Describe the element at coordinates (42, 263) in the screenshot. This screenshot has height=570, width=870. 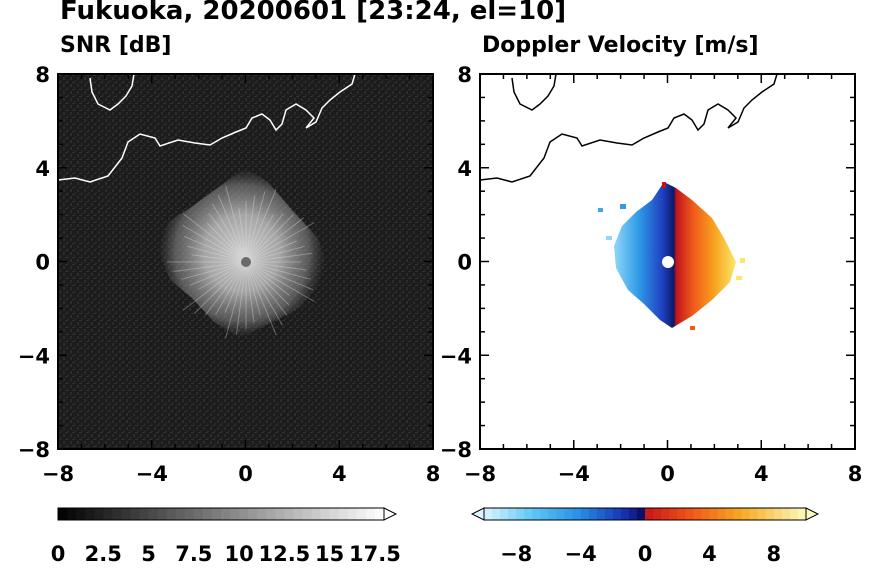
I see `snr-y-tick-label: 0` at that location.